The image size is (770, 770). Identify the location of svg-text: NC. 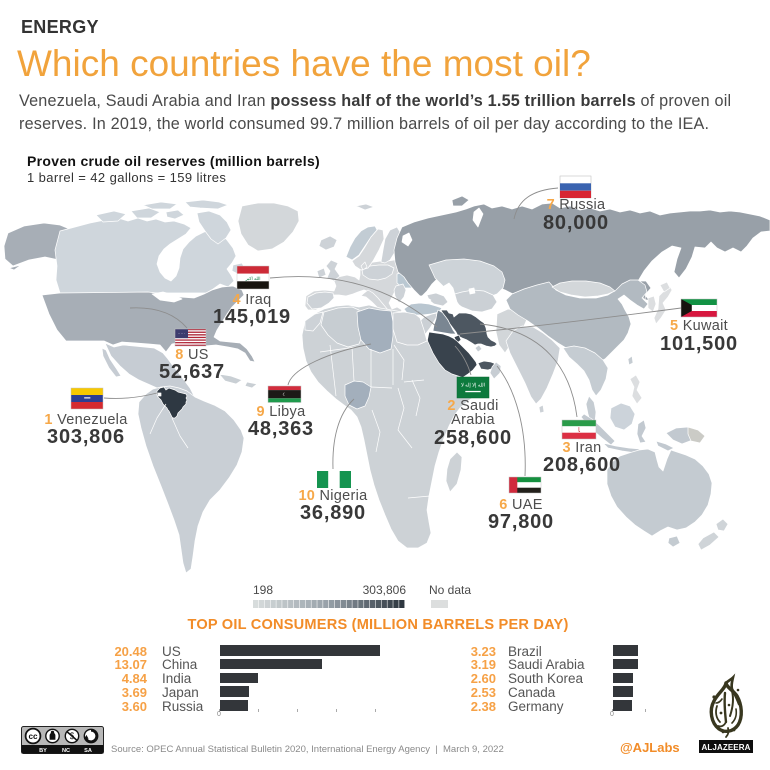
(66, 751).